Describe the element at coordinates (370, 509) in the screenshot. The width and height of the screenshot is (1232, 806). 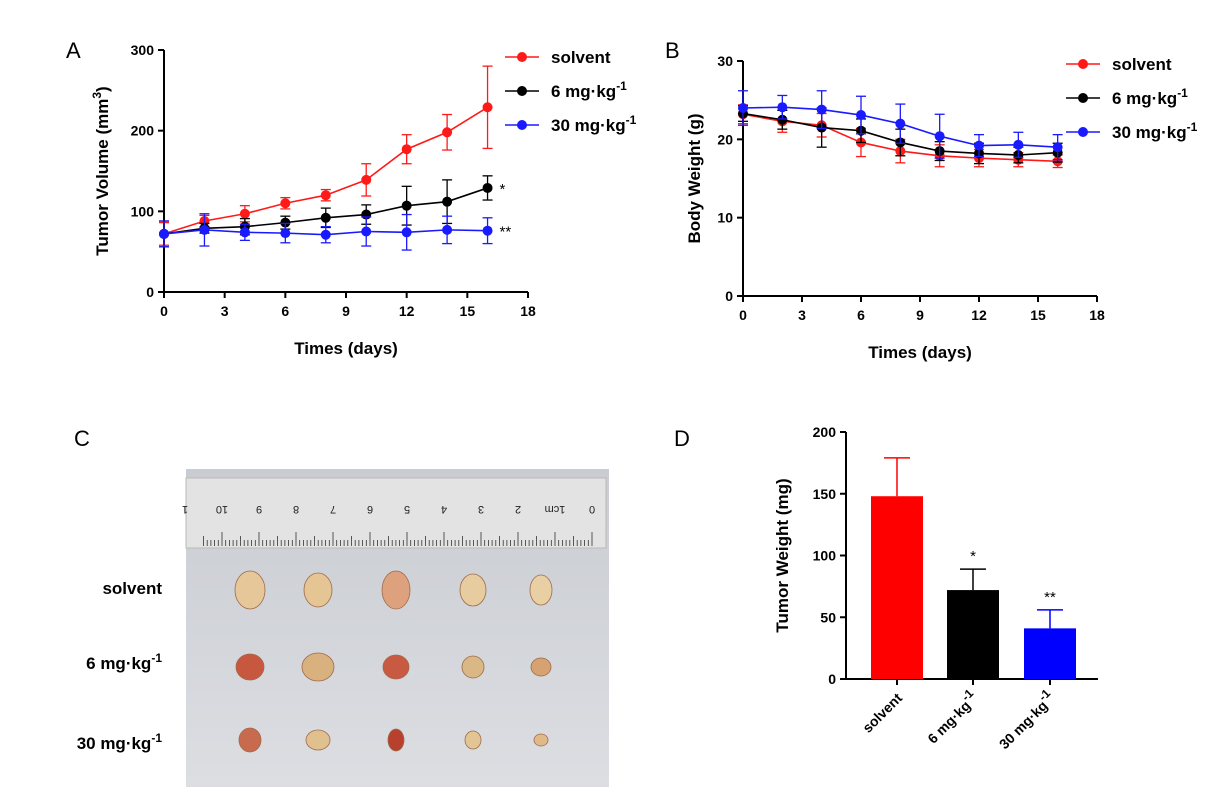
I see `ruler-number: 6` at that location.